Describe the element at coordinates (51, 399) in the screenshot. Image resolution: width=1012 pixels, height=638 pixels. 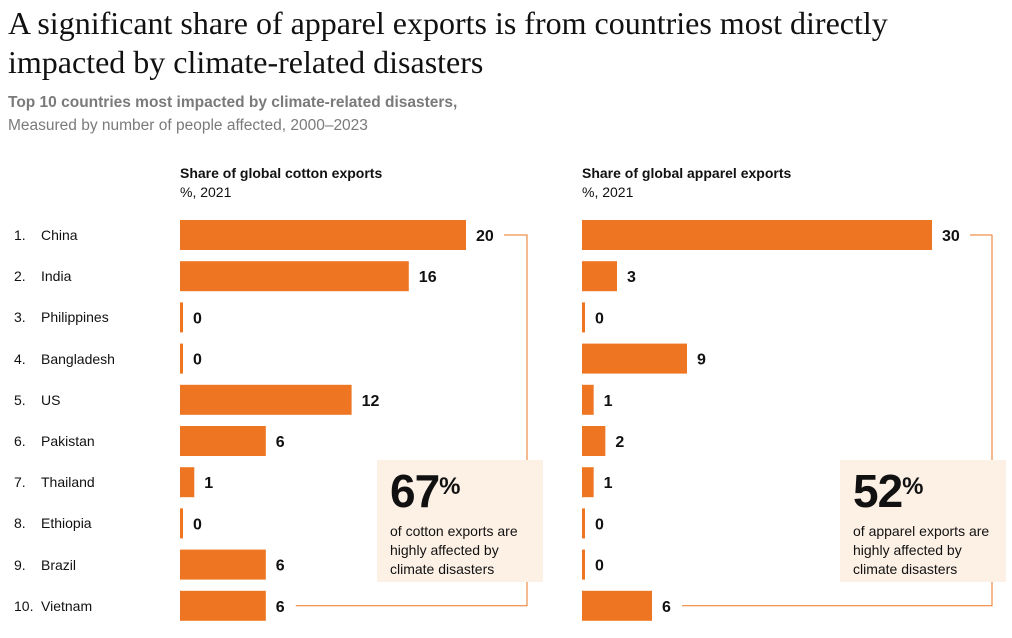
I see `country-name: US` at that location.